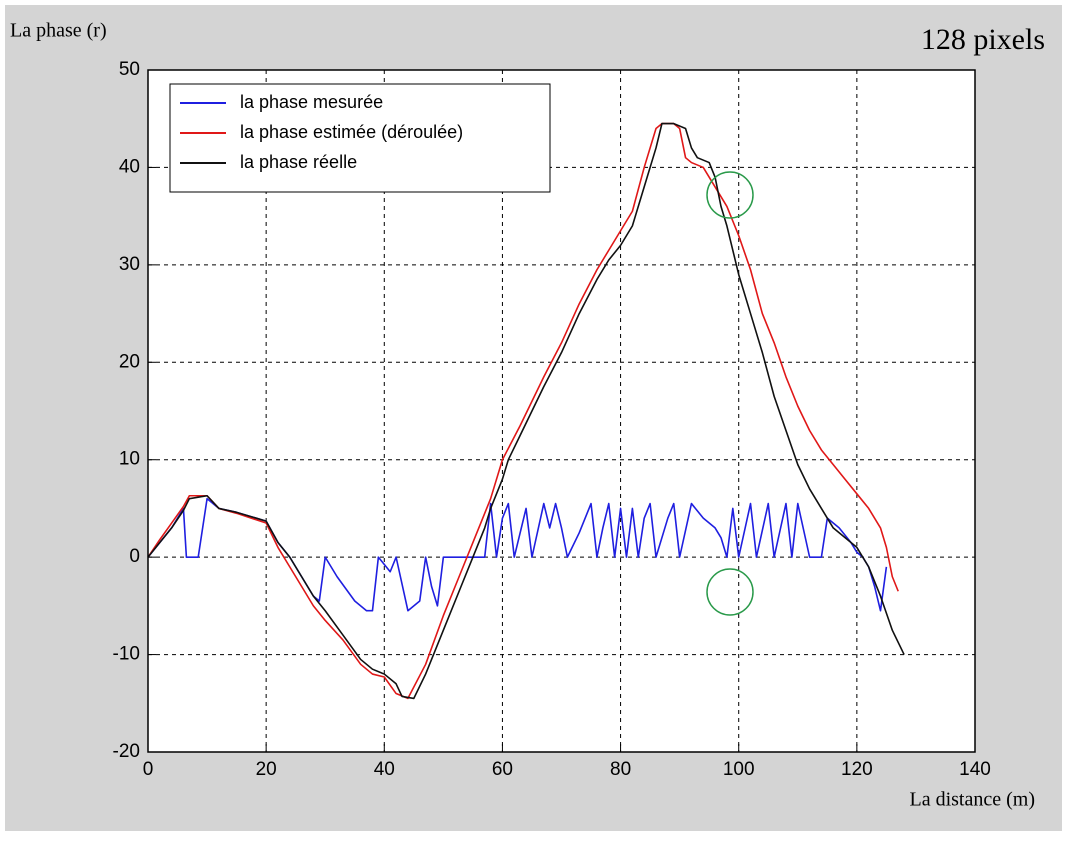 This screenshot has height=841, width=1072. What do you see at coordinates (517, 554) in the screenshot?
I see `series-line` at bounding box center [517, 554].